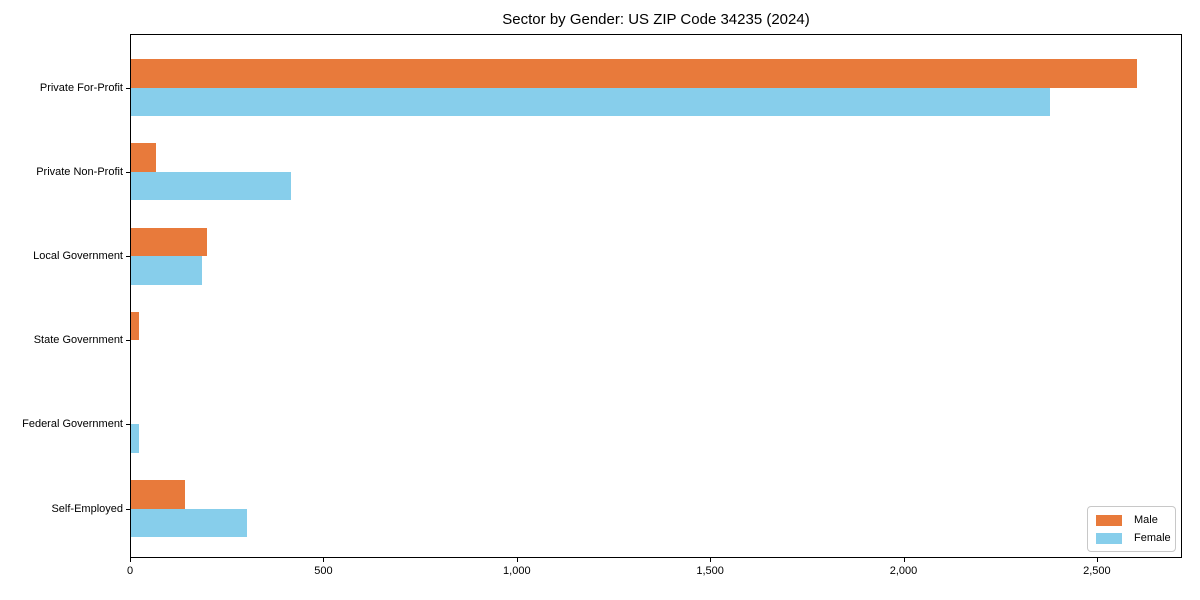  I want to click on legend-label-female: Female, so click(1152, 538).